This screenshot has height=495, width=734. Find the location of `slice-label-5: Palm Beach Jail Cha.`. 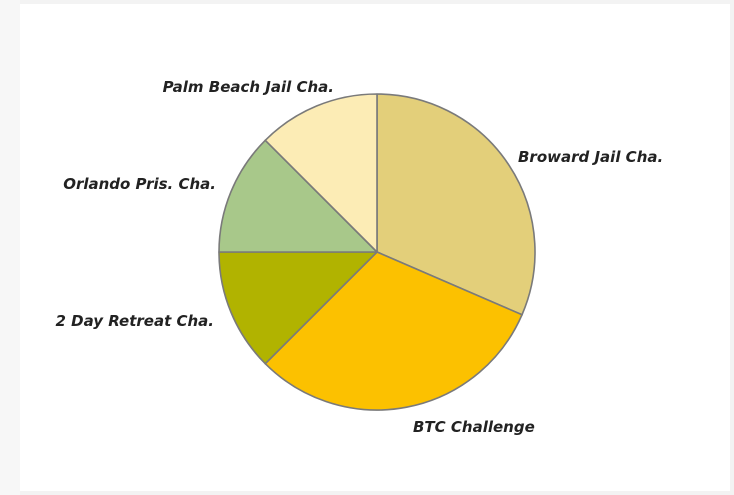

slice-label-5: Palm Beach Jail Cha. is located at coordinates (248, 87).